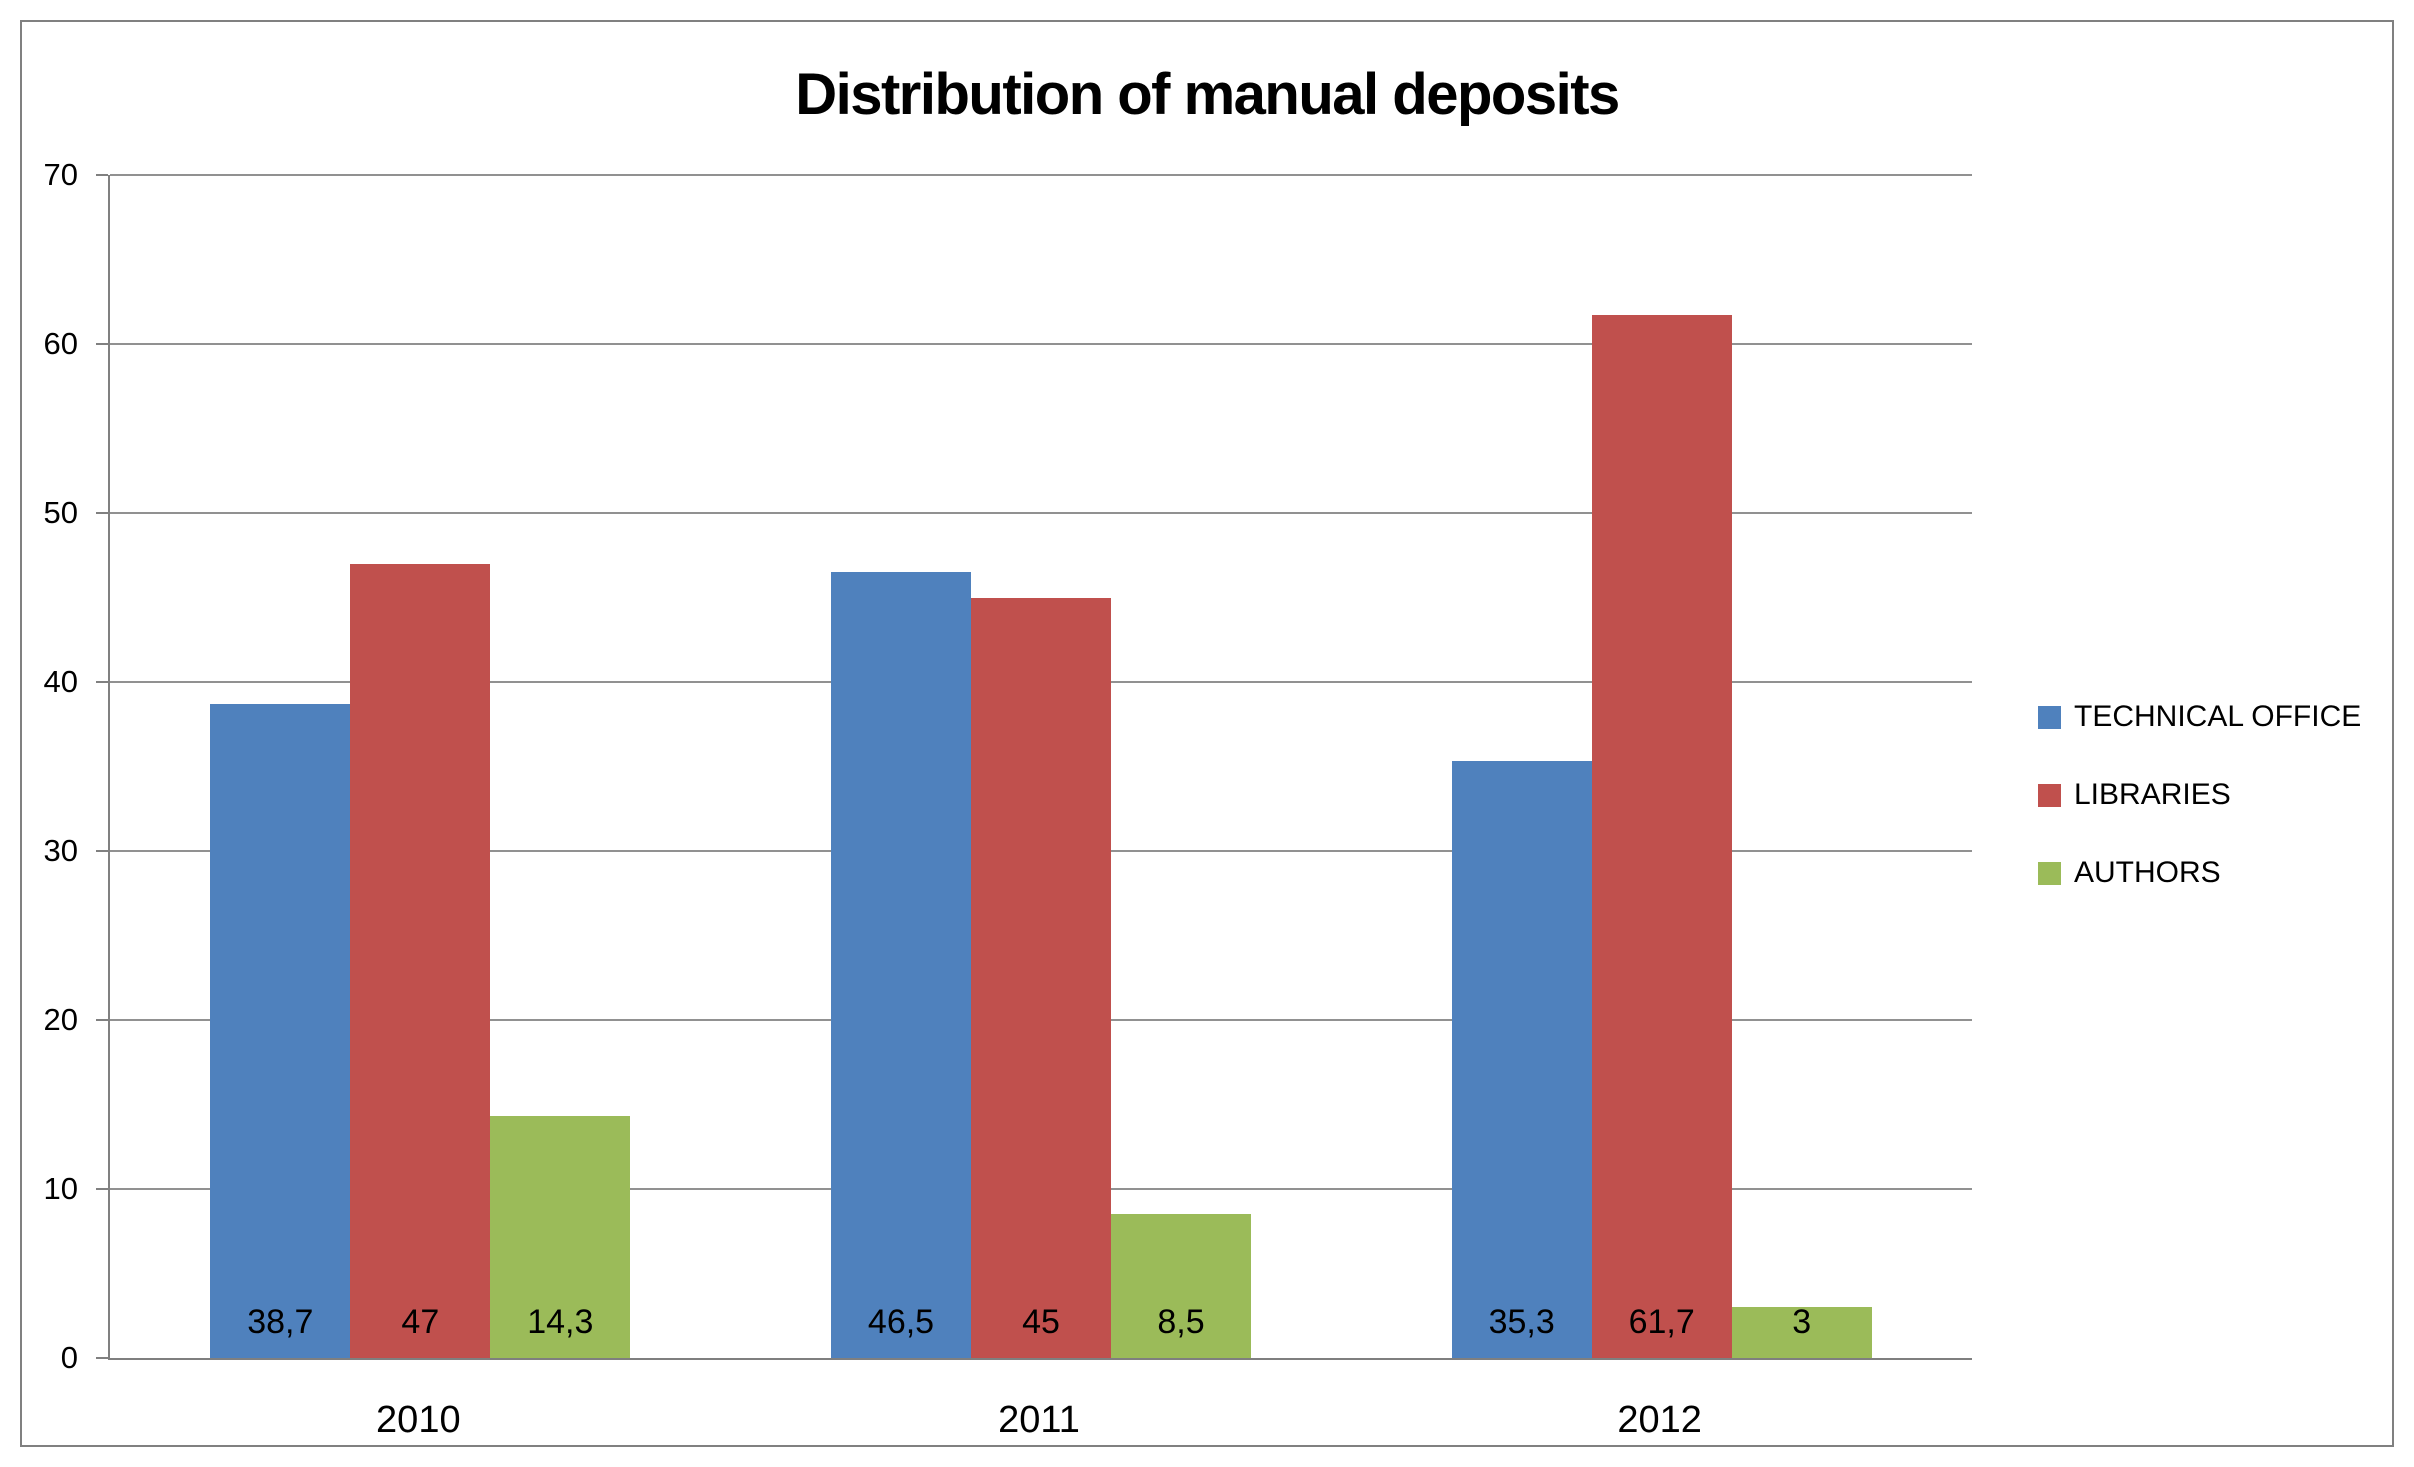 The image size is (2414, 1467). I want to click on x-axis-category-label-2010: 2010, so click(418, 1420).